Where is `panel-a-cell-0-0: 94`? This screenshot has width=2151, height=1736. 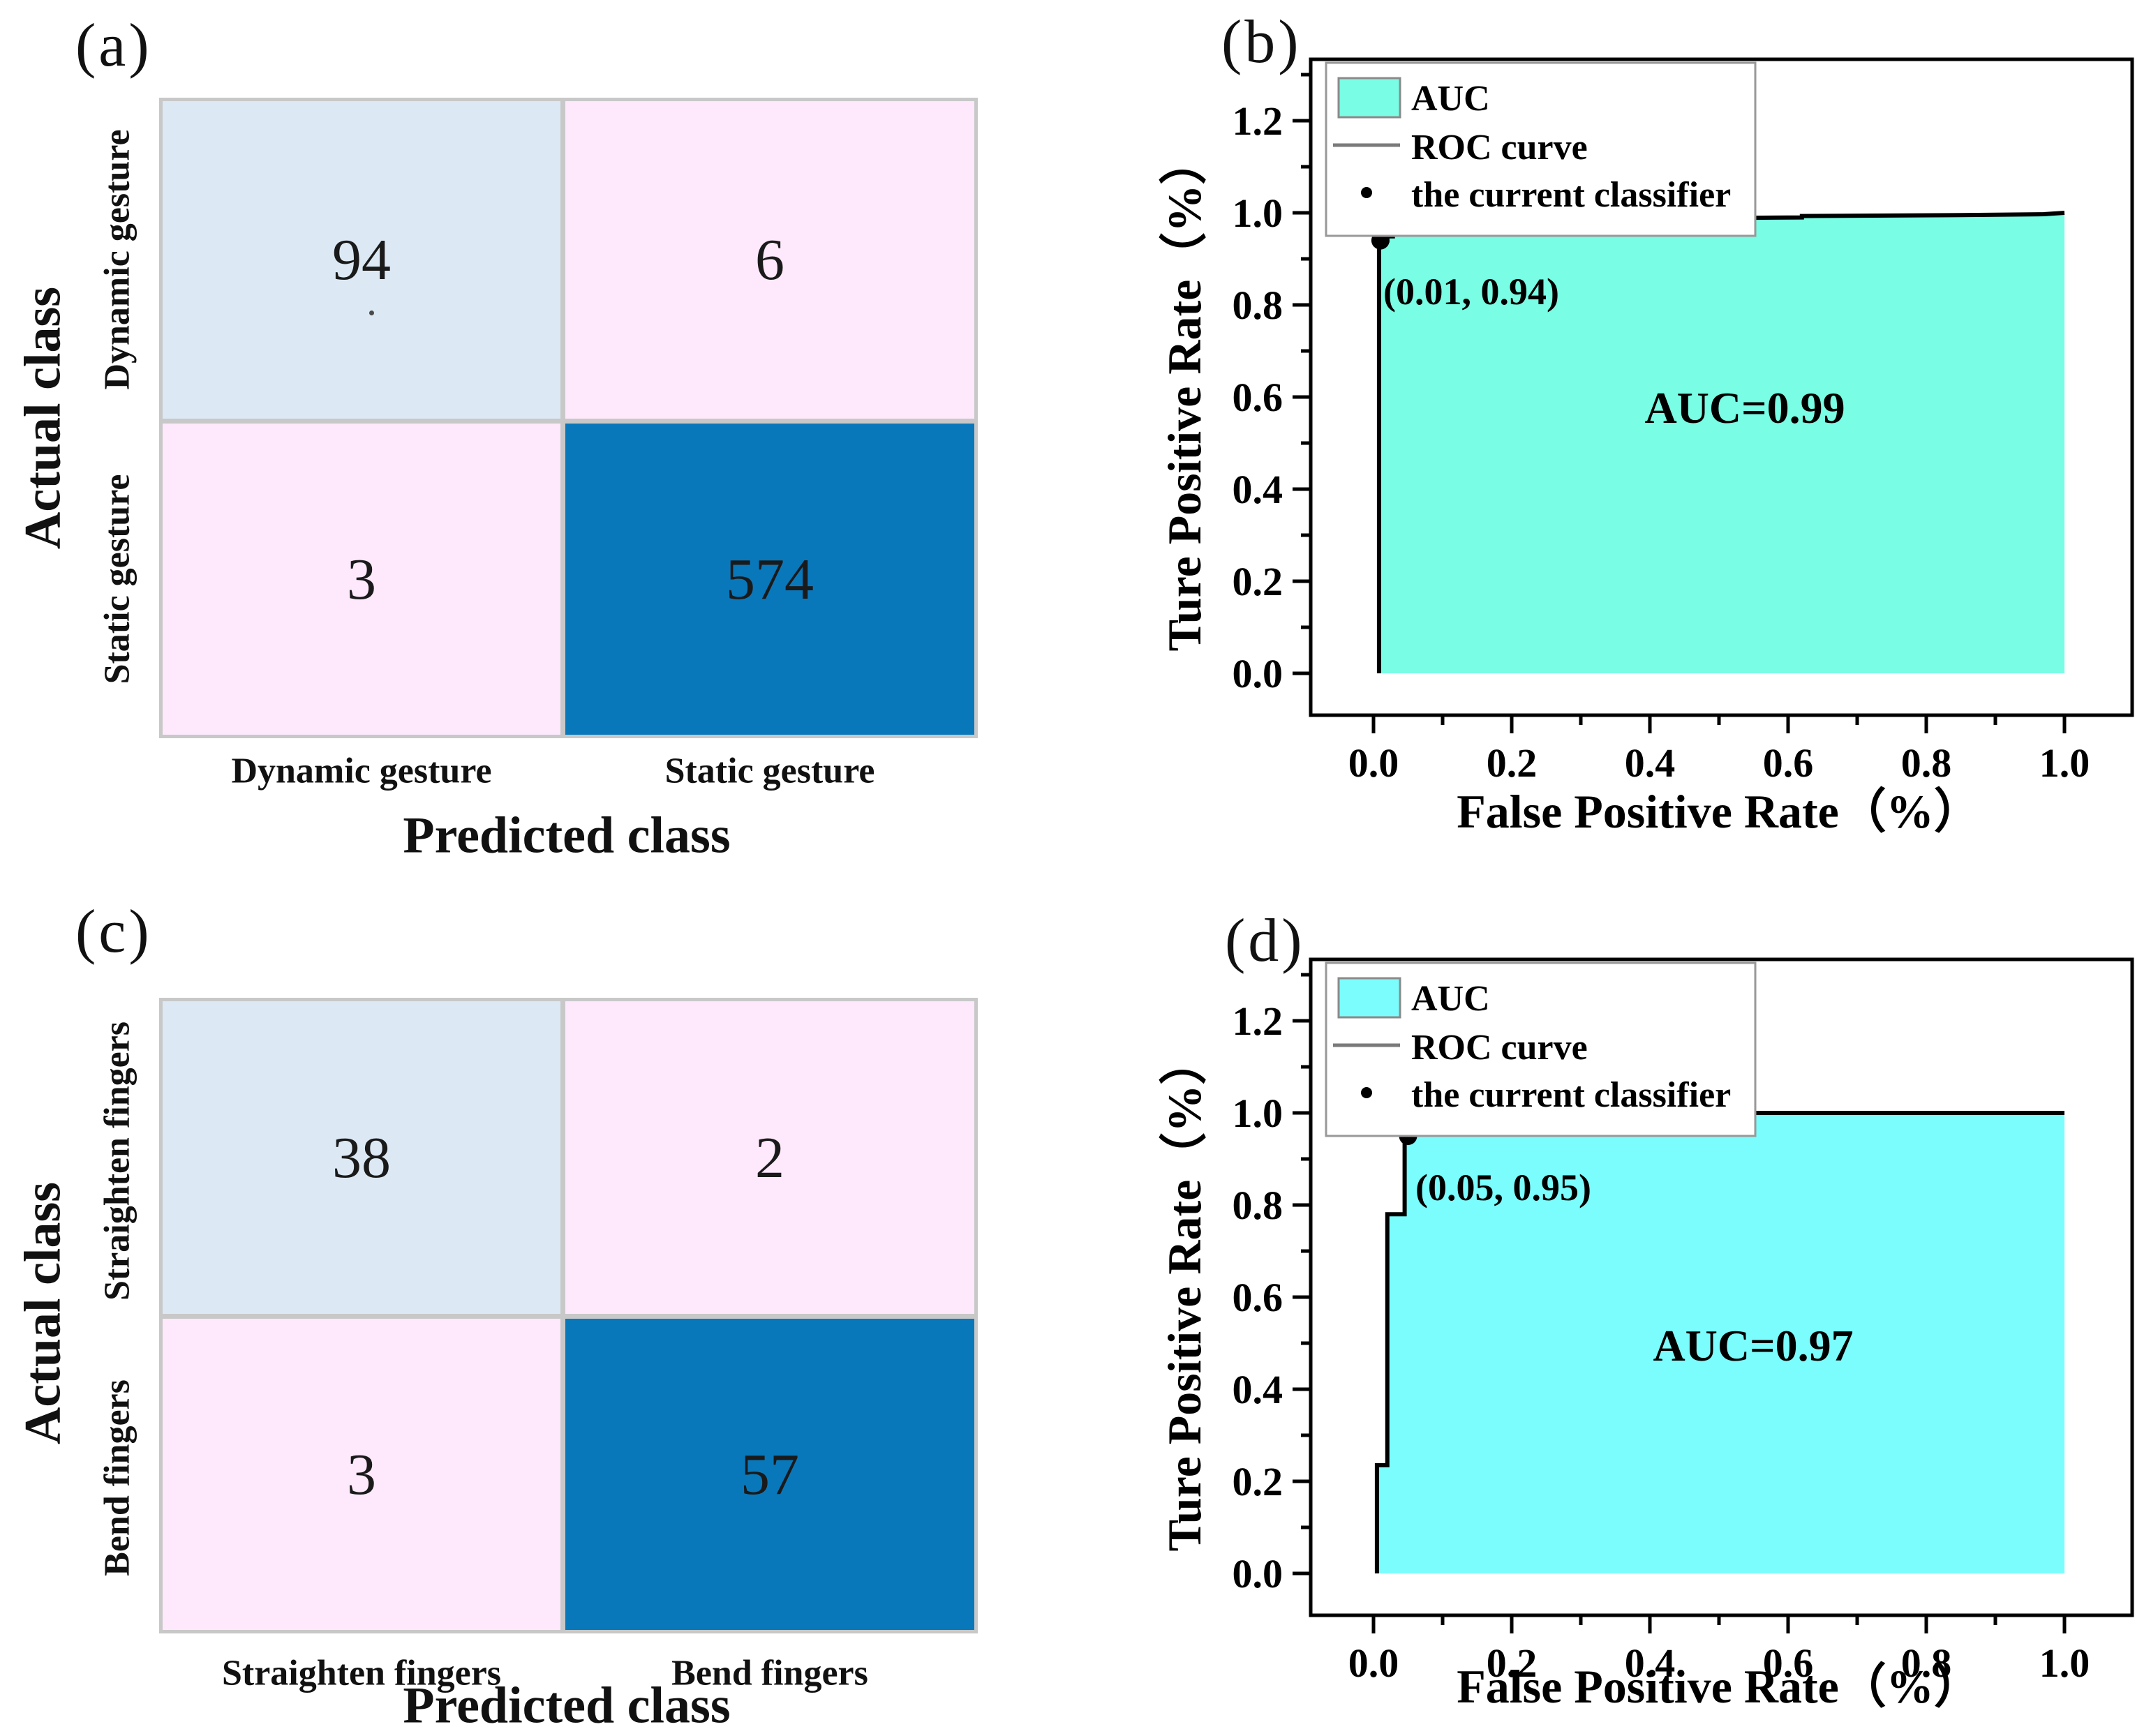 panel-a-cell-0-0: 94 is located at coordinates (361, 260).